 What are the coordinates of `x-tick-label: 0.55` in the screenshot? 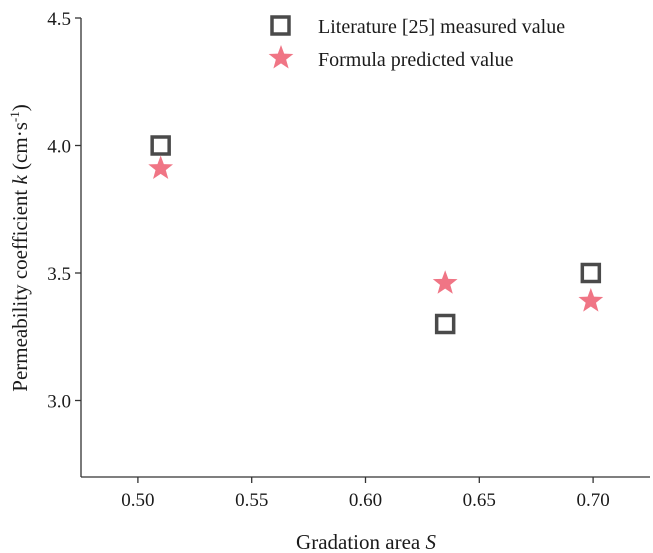 It's located at (251, 500).